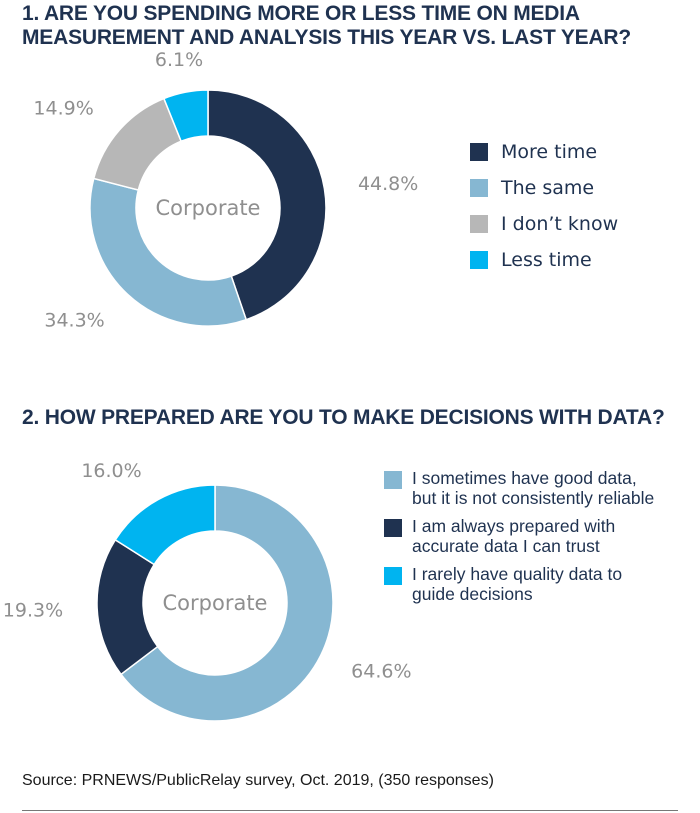 The image size is (700, 813). What do you see at coordinates (33, 610) in the screenshot?
I see `chart-2-slice-2-label: 19.3%` at bounding box center [33, 610].